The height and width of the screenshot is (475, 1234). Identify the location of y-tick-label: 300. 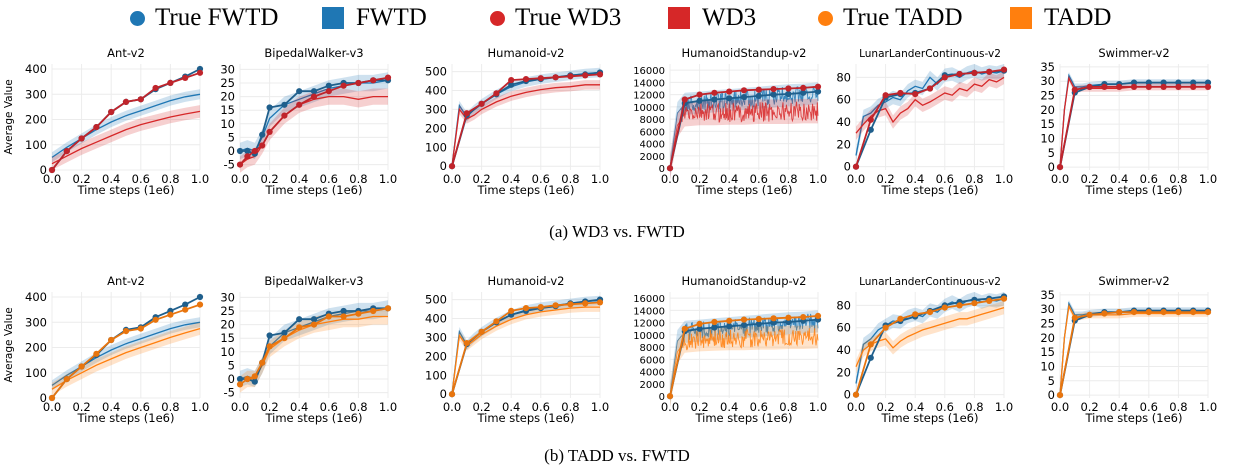
(436, 109).